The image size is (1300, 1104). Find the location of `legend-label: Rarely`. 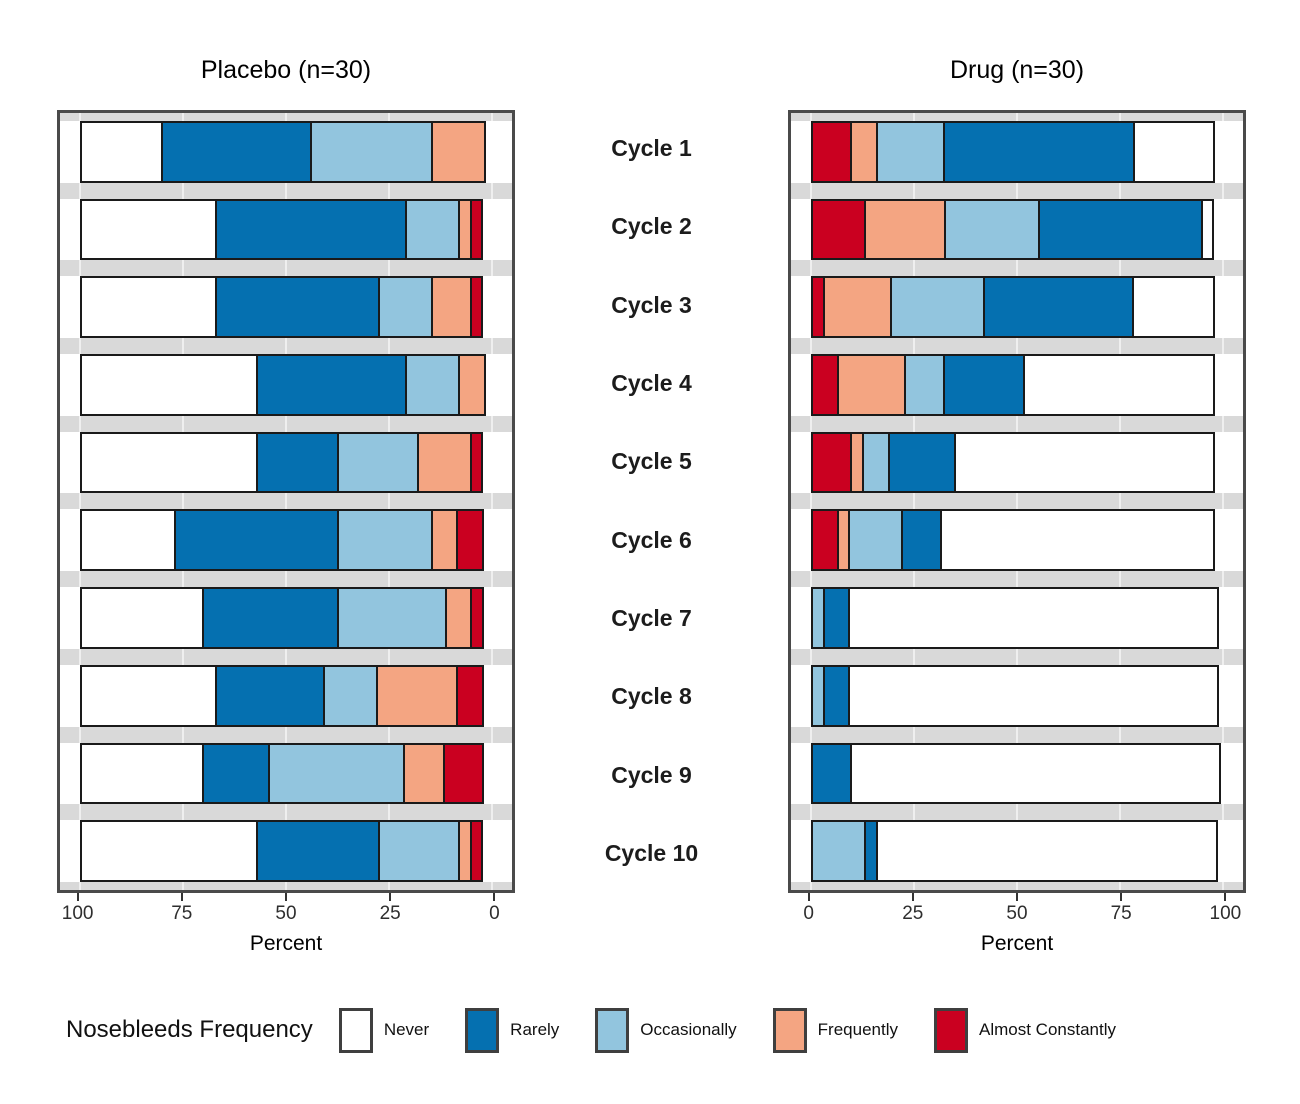

legend-label: Rarely is located at coordinates (535, 1029).